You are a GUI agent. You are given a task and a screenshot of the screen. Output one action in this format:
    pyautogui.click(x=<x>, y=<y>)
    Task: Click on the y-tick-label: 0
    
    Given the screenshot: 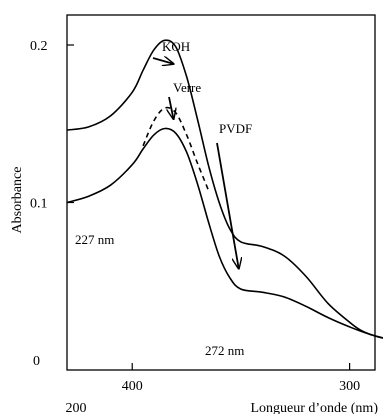 What is the action you would take?
    pyautogui.click(x=36, y=361)
    